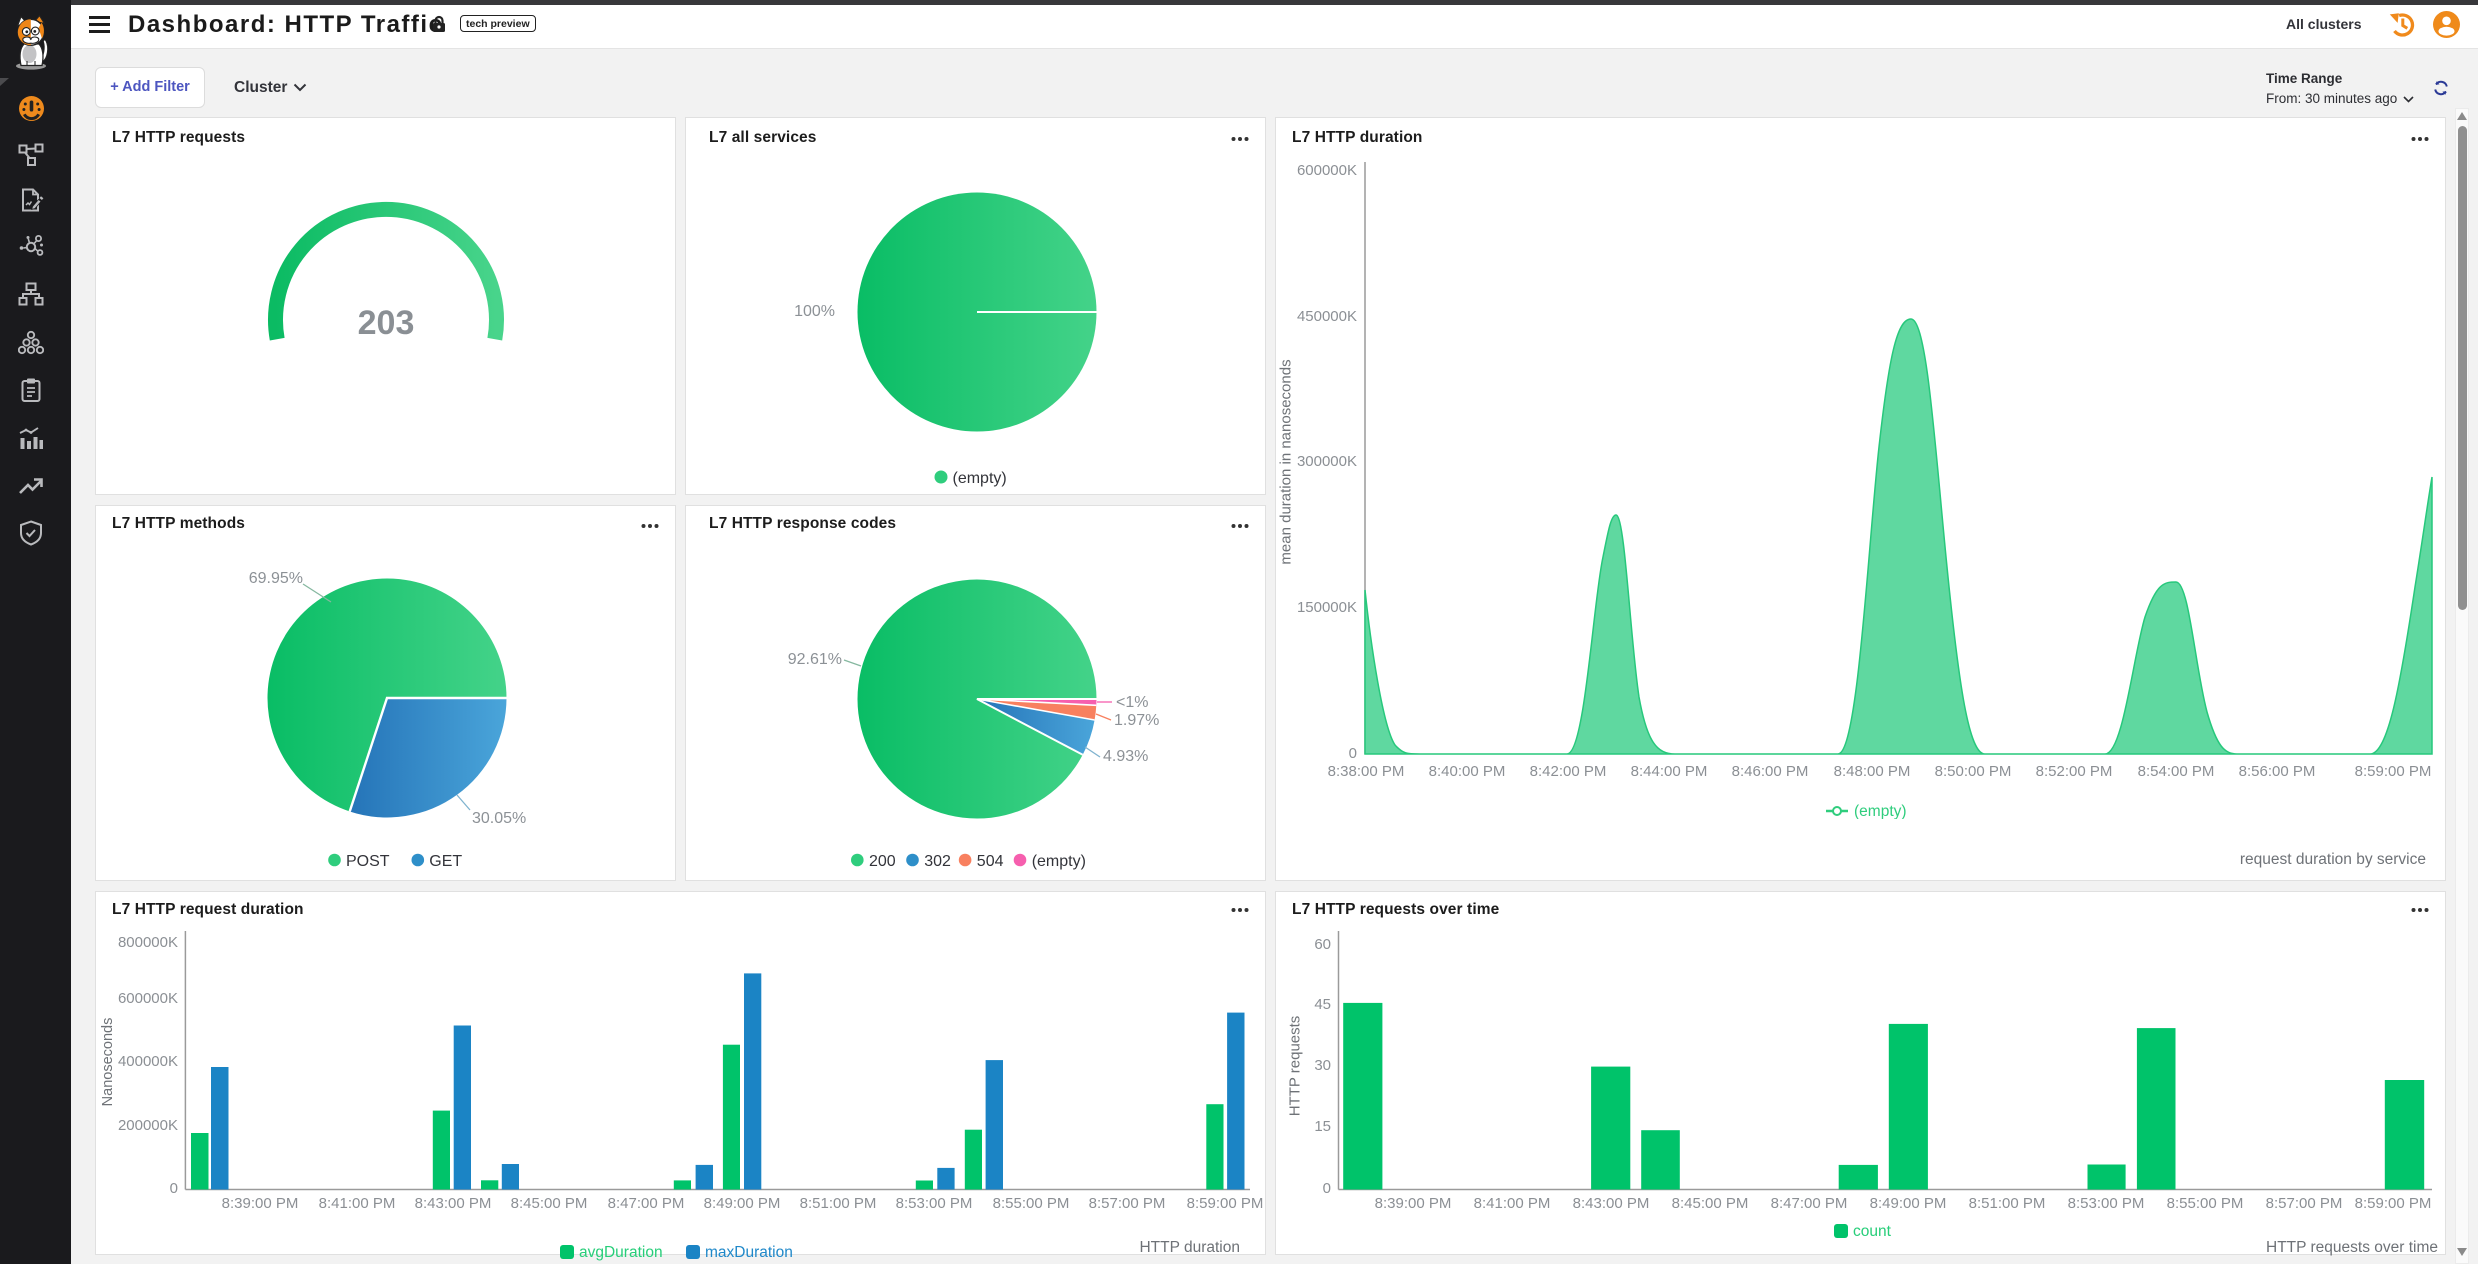 This screenshot has width=2478, height=1264. What do you see at coordinates (621, 1252) in the screenshot?
I see `svg-text: avgDuration` at bounding box center [621, 1252].